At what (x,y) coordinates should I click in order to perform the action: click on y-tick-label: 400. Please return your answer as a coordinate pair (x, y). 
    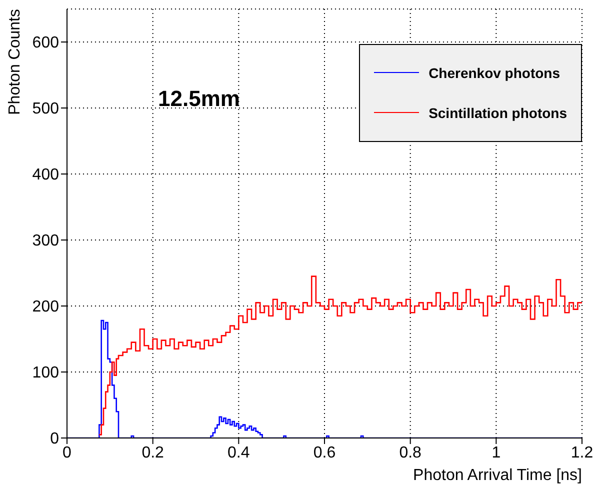
    Looking at the image, I should click on (46, 175).